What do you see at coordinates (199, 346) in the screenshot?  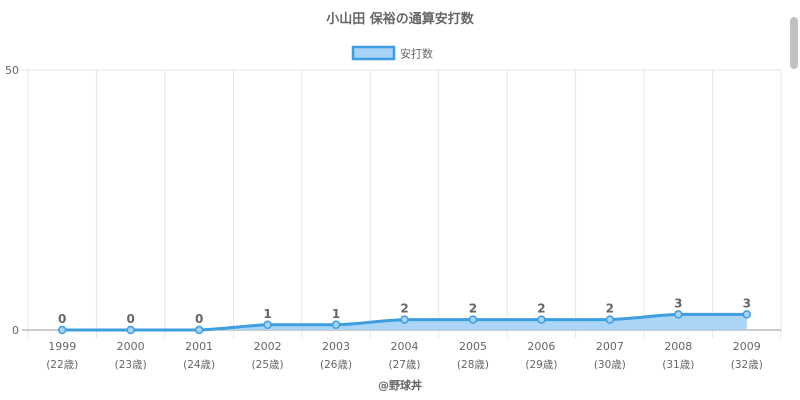 I see `x-tick-label: 2001` at bounding box center [199, 346].